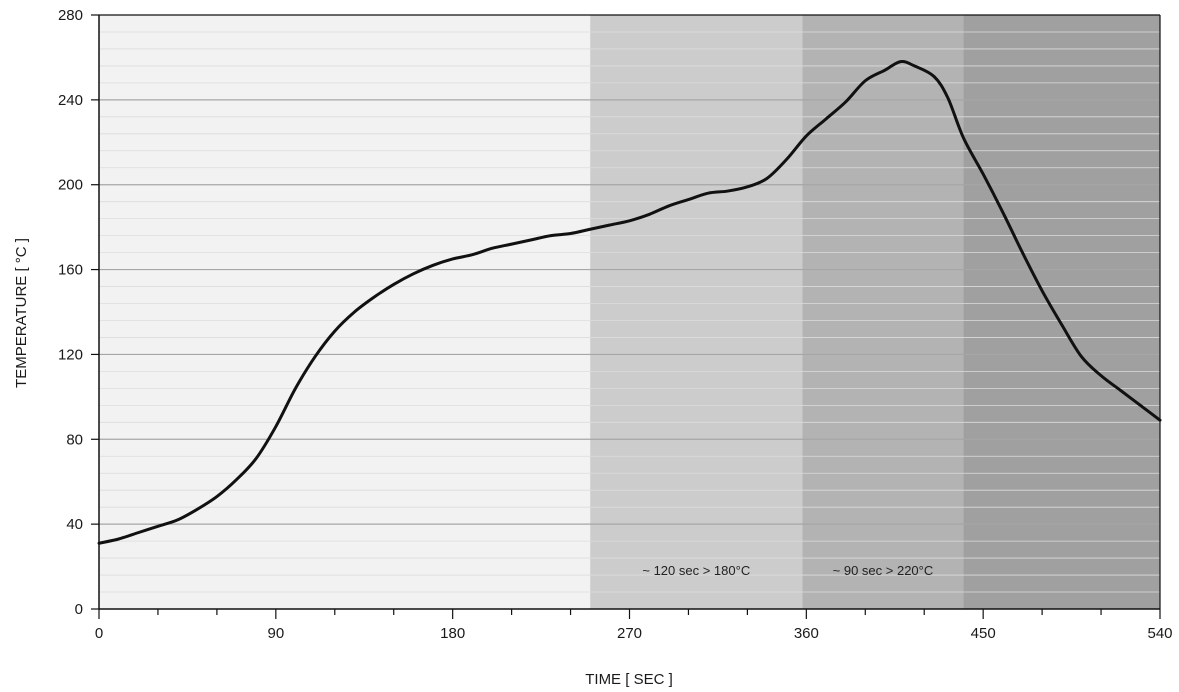 The height and width of the screenshot is (692, 1179). What do you see at coordinates (806, 633) in the screenshot?
I see `x-tick-label: 360` at bounding box center [806, 633].